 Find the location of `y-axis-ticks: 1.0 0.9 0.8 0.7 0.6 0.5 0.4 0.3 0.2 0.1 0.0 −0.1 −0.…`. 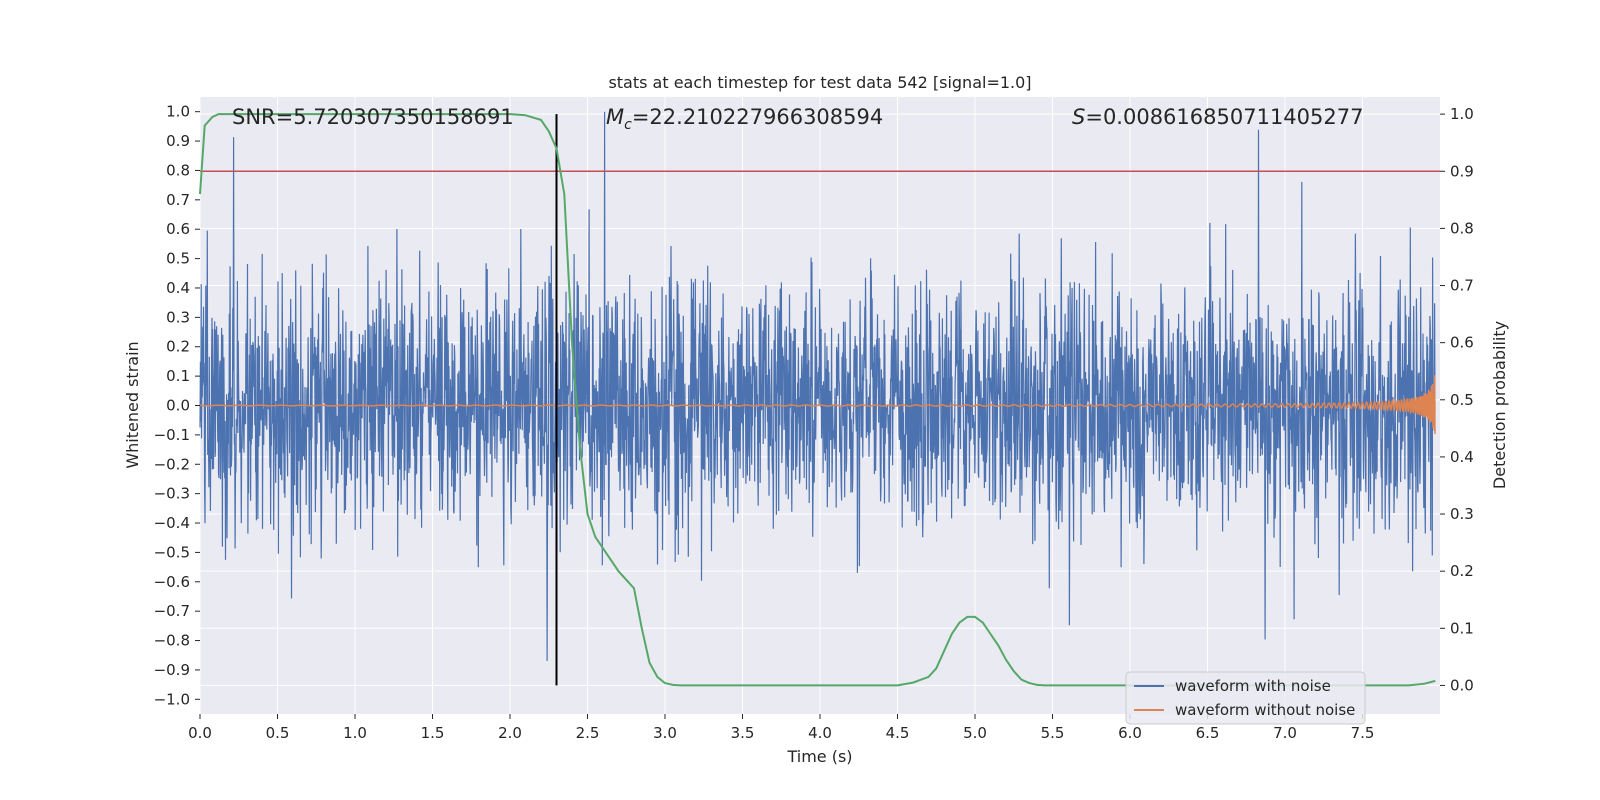

y-axis-ticks: 1.0 0.9 0.8 0.7 0.6 0.5 0.4 0.3 0.2 0.1 0.0 −0.1 −0.… is located at coordinates (177, 405).